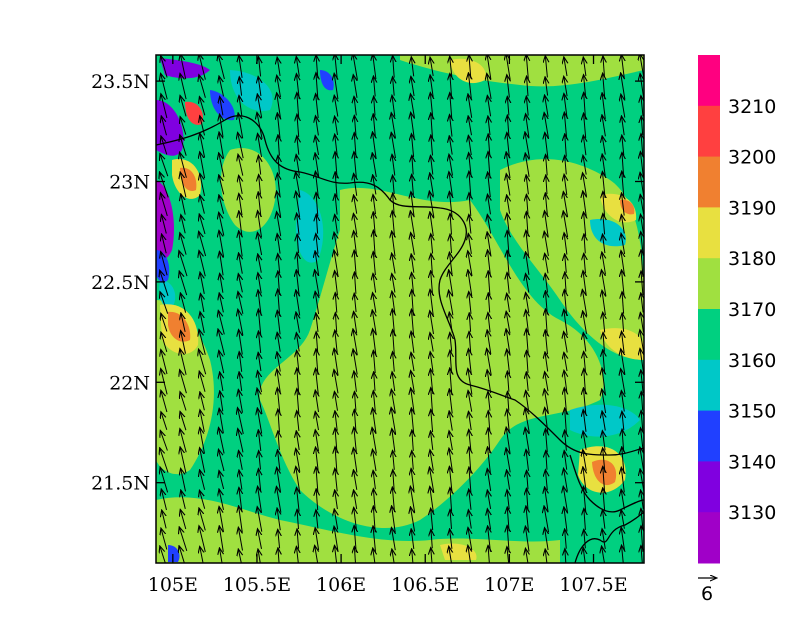 The width and height of the screenshot is (800, 618). What do you see at coordinates (174, 553) in the screenshot?
I see `region-3140-s` at bounding box center [174, 553].